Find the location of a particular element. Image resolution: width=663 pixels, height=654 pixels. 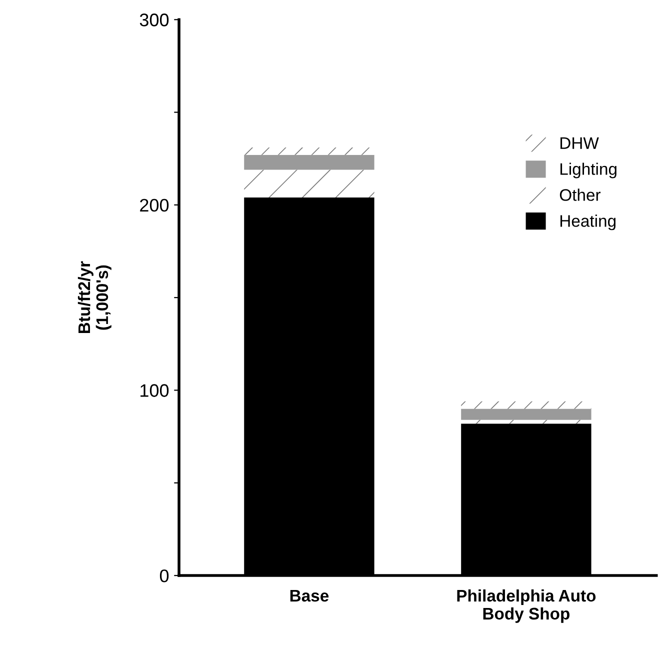

legend-label: DHW is located at coordinates (579, 143).